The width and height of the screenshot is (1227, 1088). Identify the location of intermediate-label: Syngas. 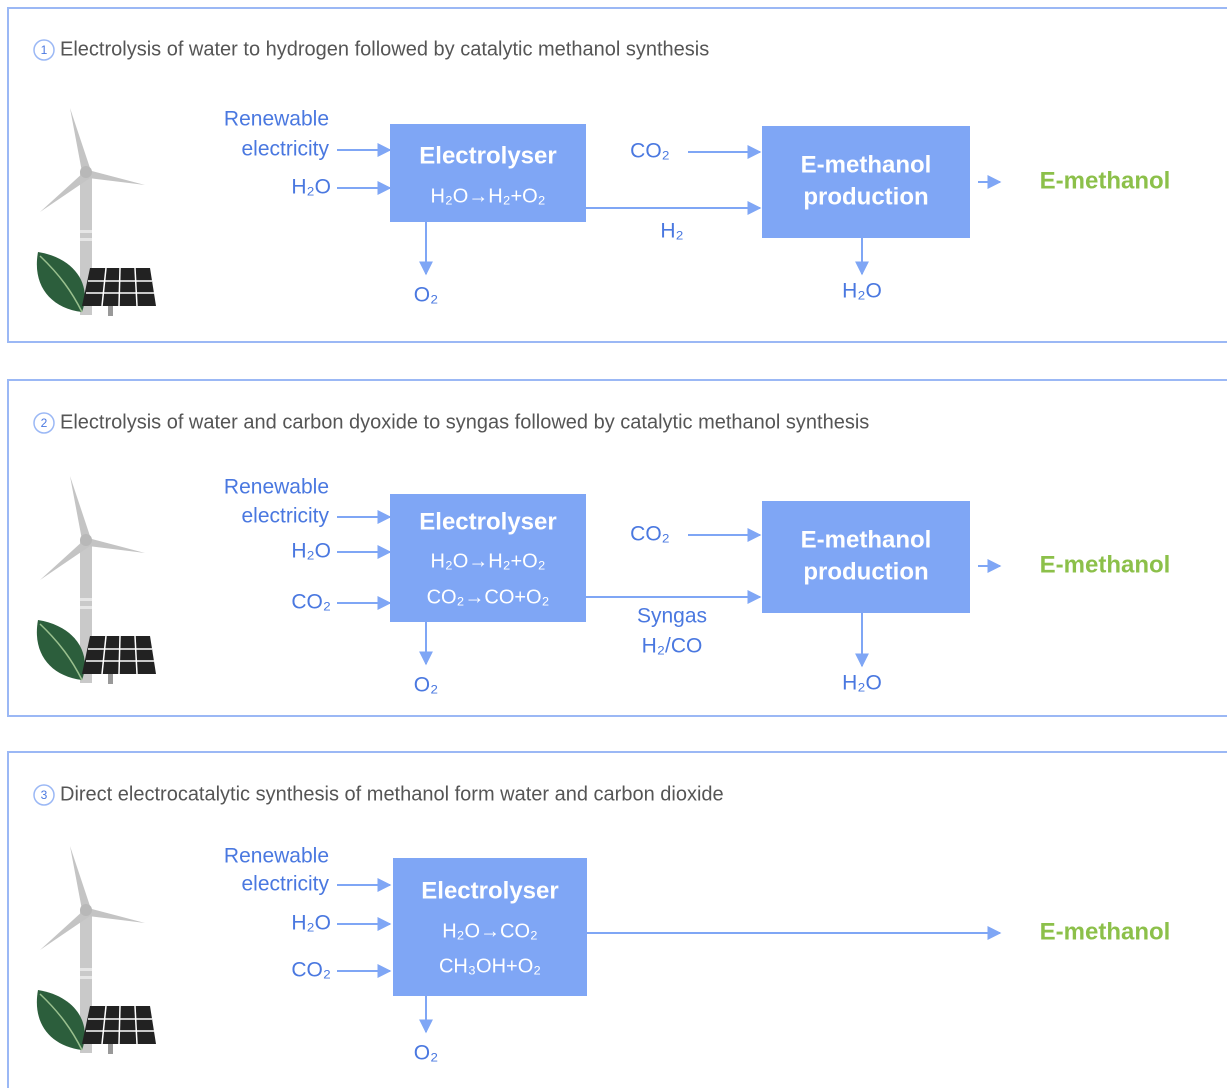
(672, 616).